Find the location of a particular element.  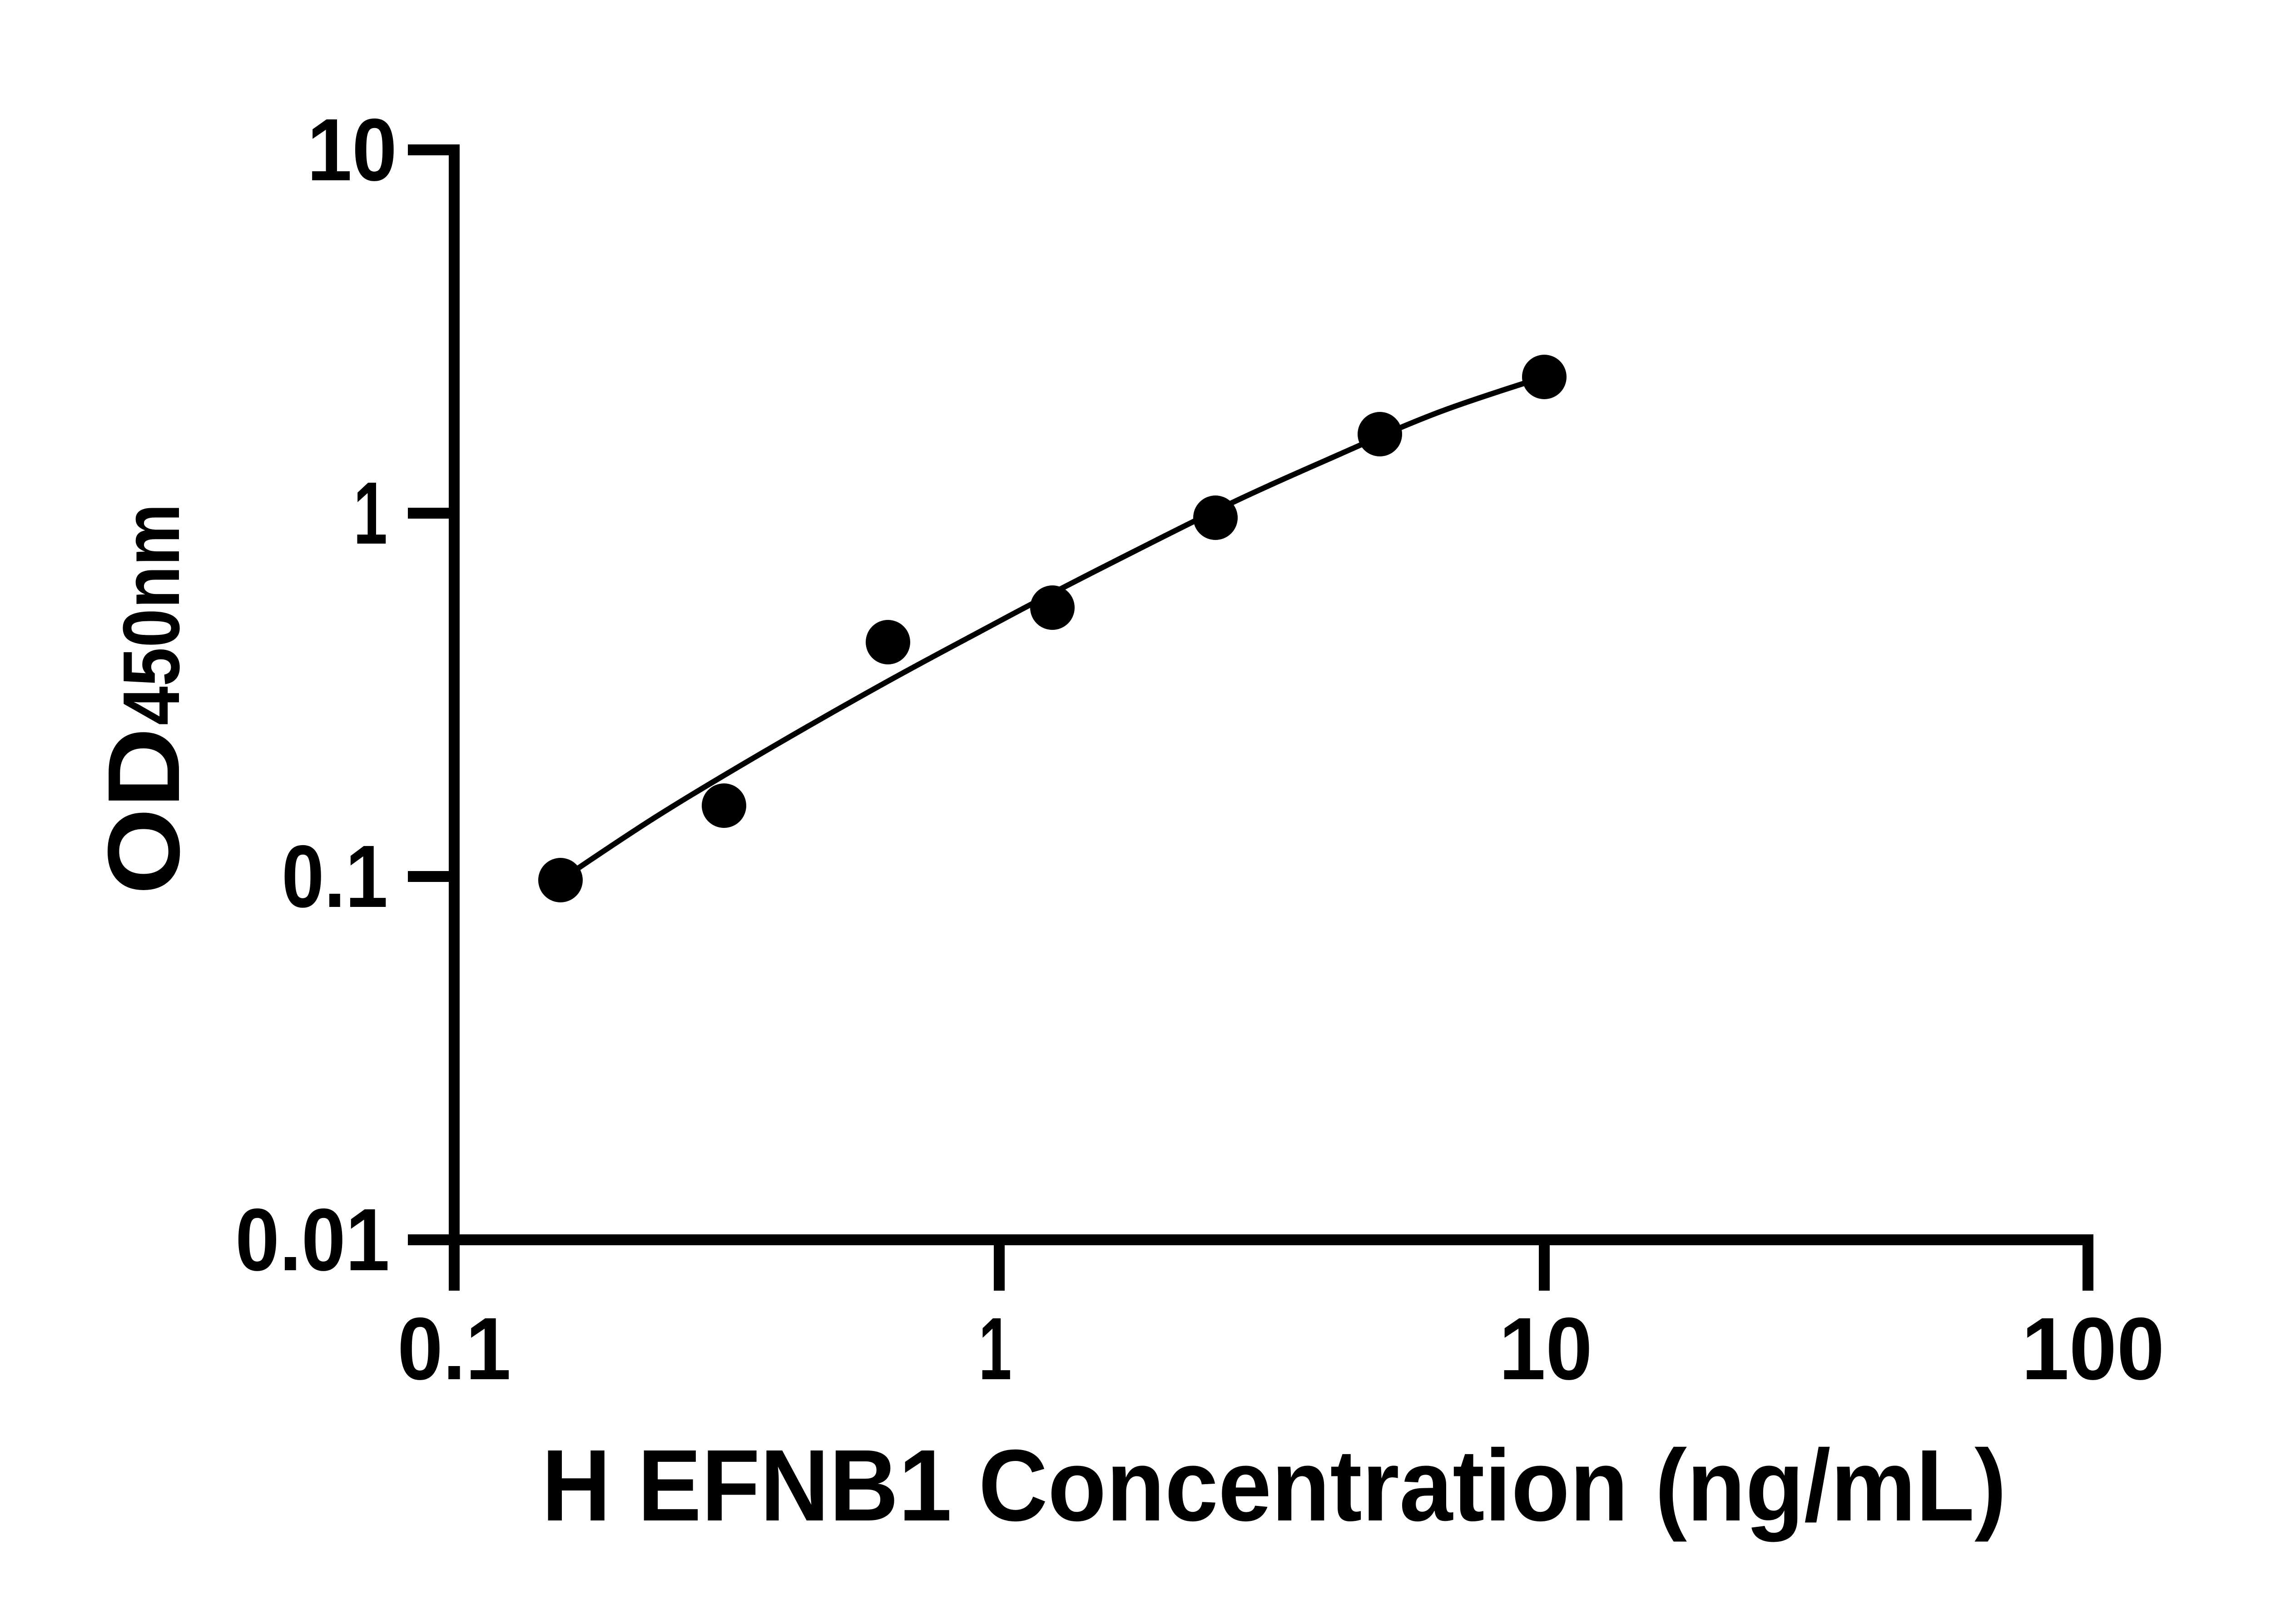

svg-text: OD is located at coordinates (143, 811).